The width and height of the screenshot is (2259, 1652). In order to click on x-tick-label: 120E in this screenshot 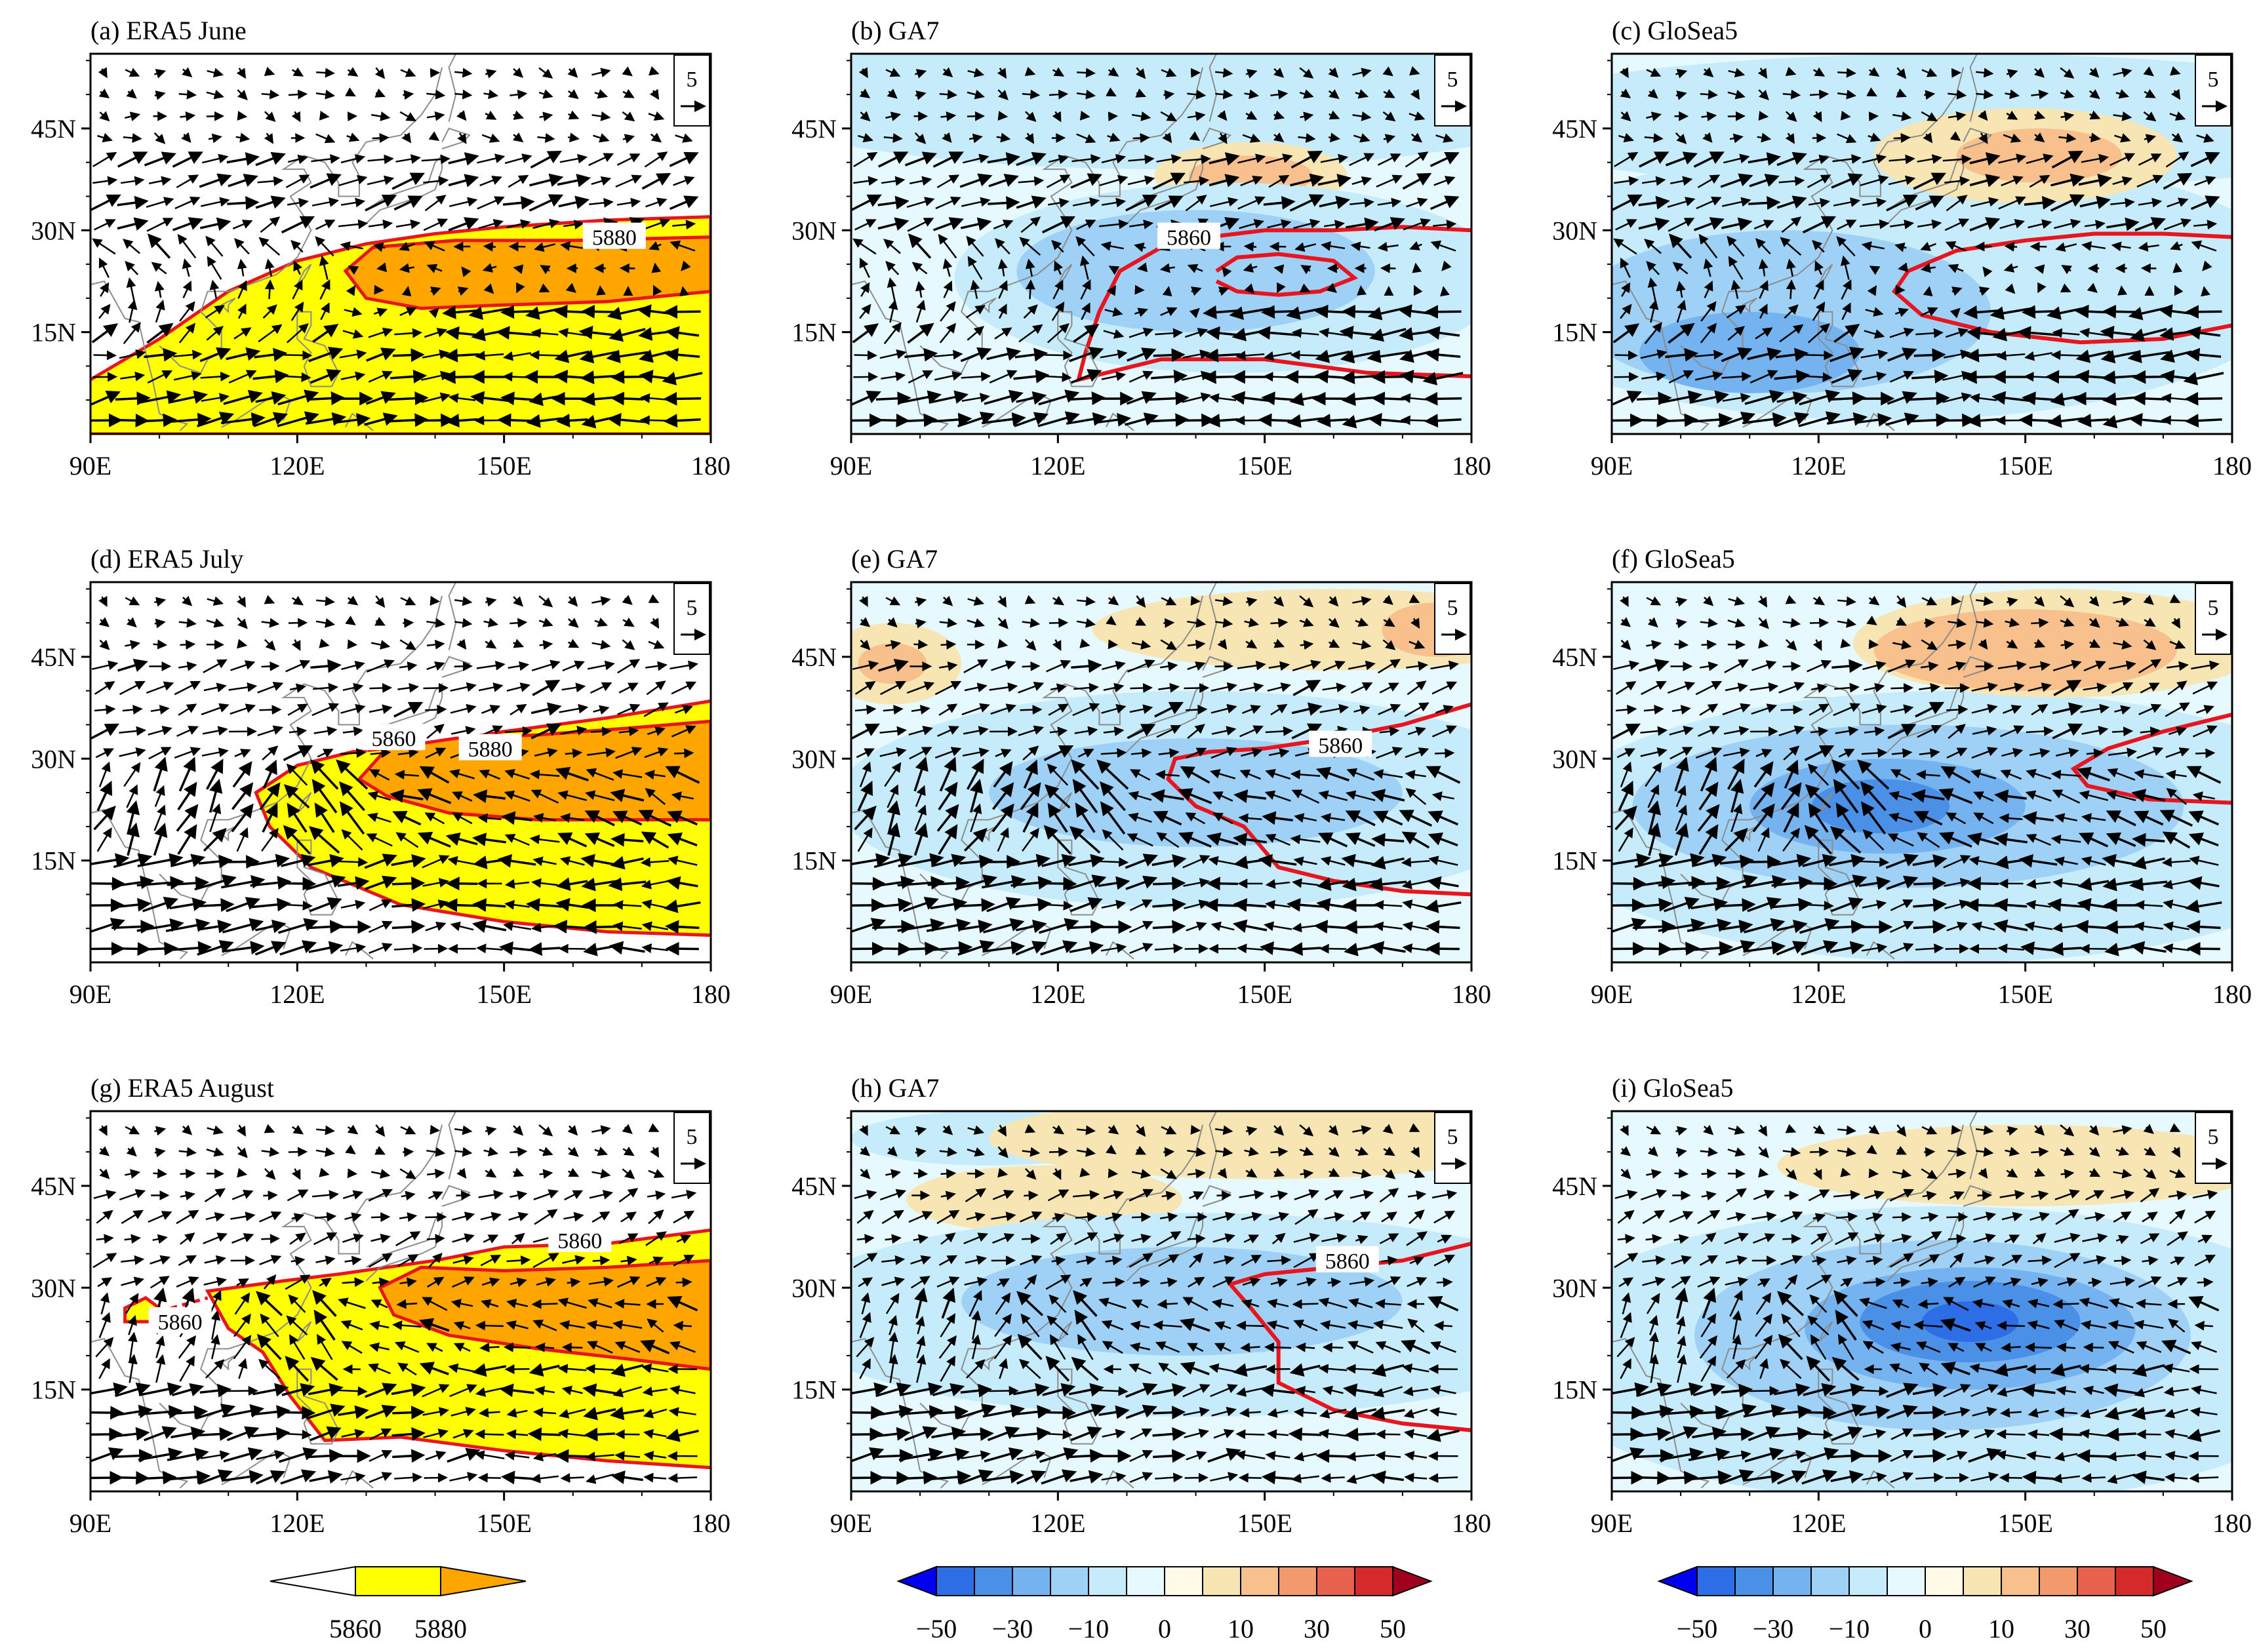, I will do `click(1818, 466)`.